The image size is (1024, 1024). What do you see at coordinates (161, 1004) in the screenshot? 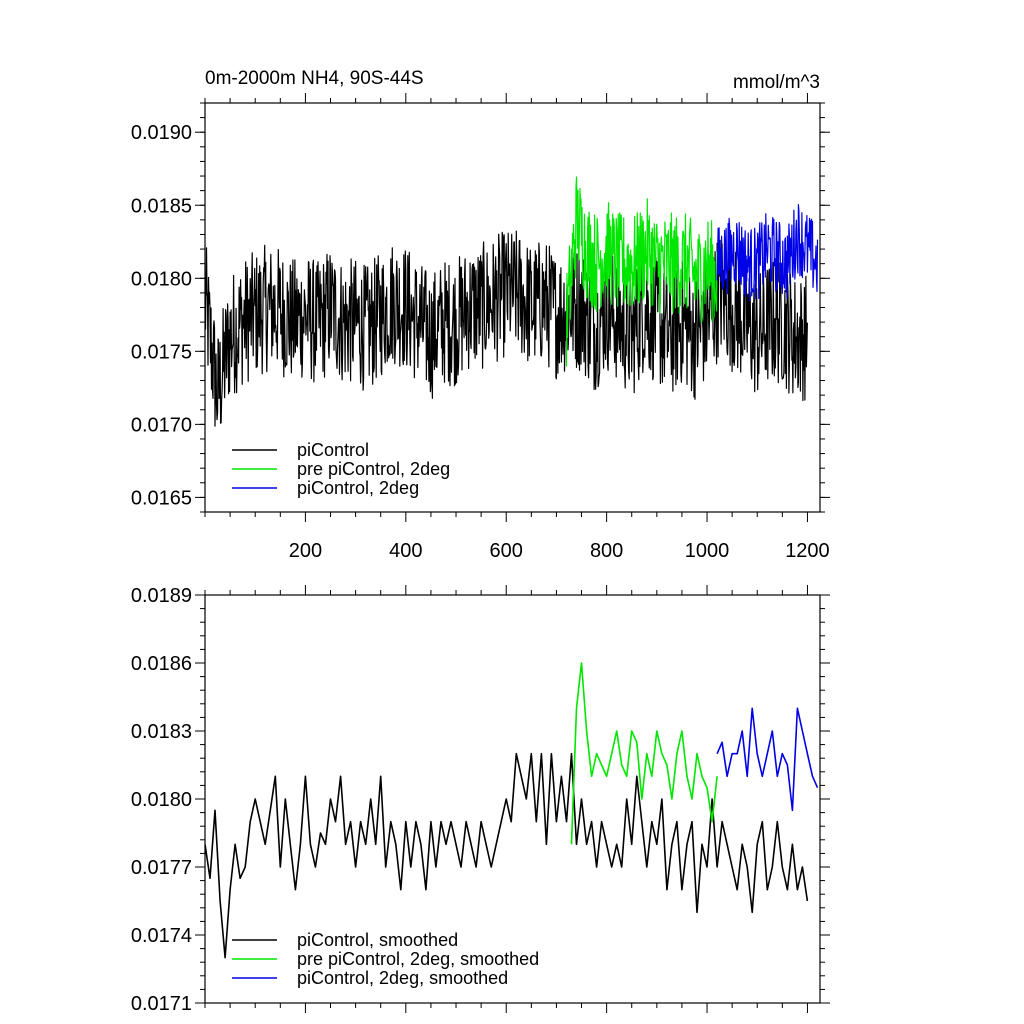
I see `y-tick-label: 0.0171` at bounding box center [161, 1004].